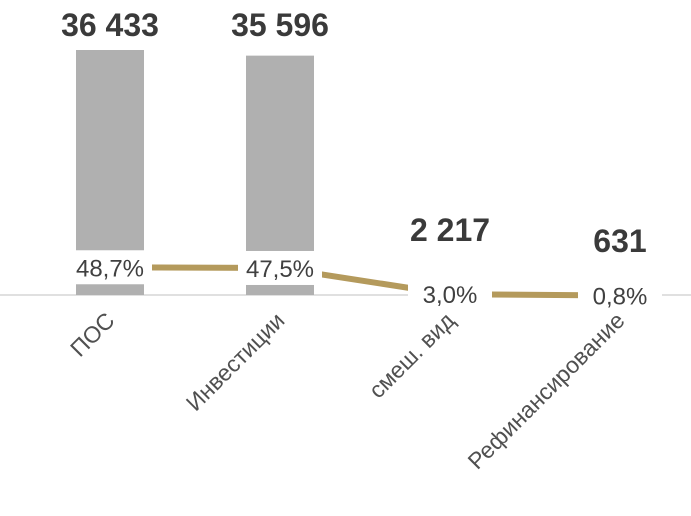 The height and width of the screenshot is (516, 691). I want to click on share-line, so click(365, 281).